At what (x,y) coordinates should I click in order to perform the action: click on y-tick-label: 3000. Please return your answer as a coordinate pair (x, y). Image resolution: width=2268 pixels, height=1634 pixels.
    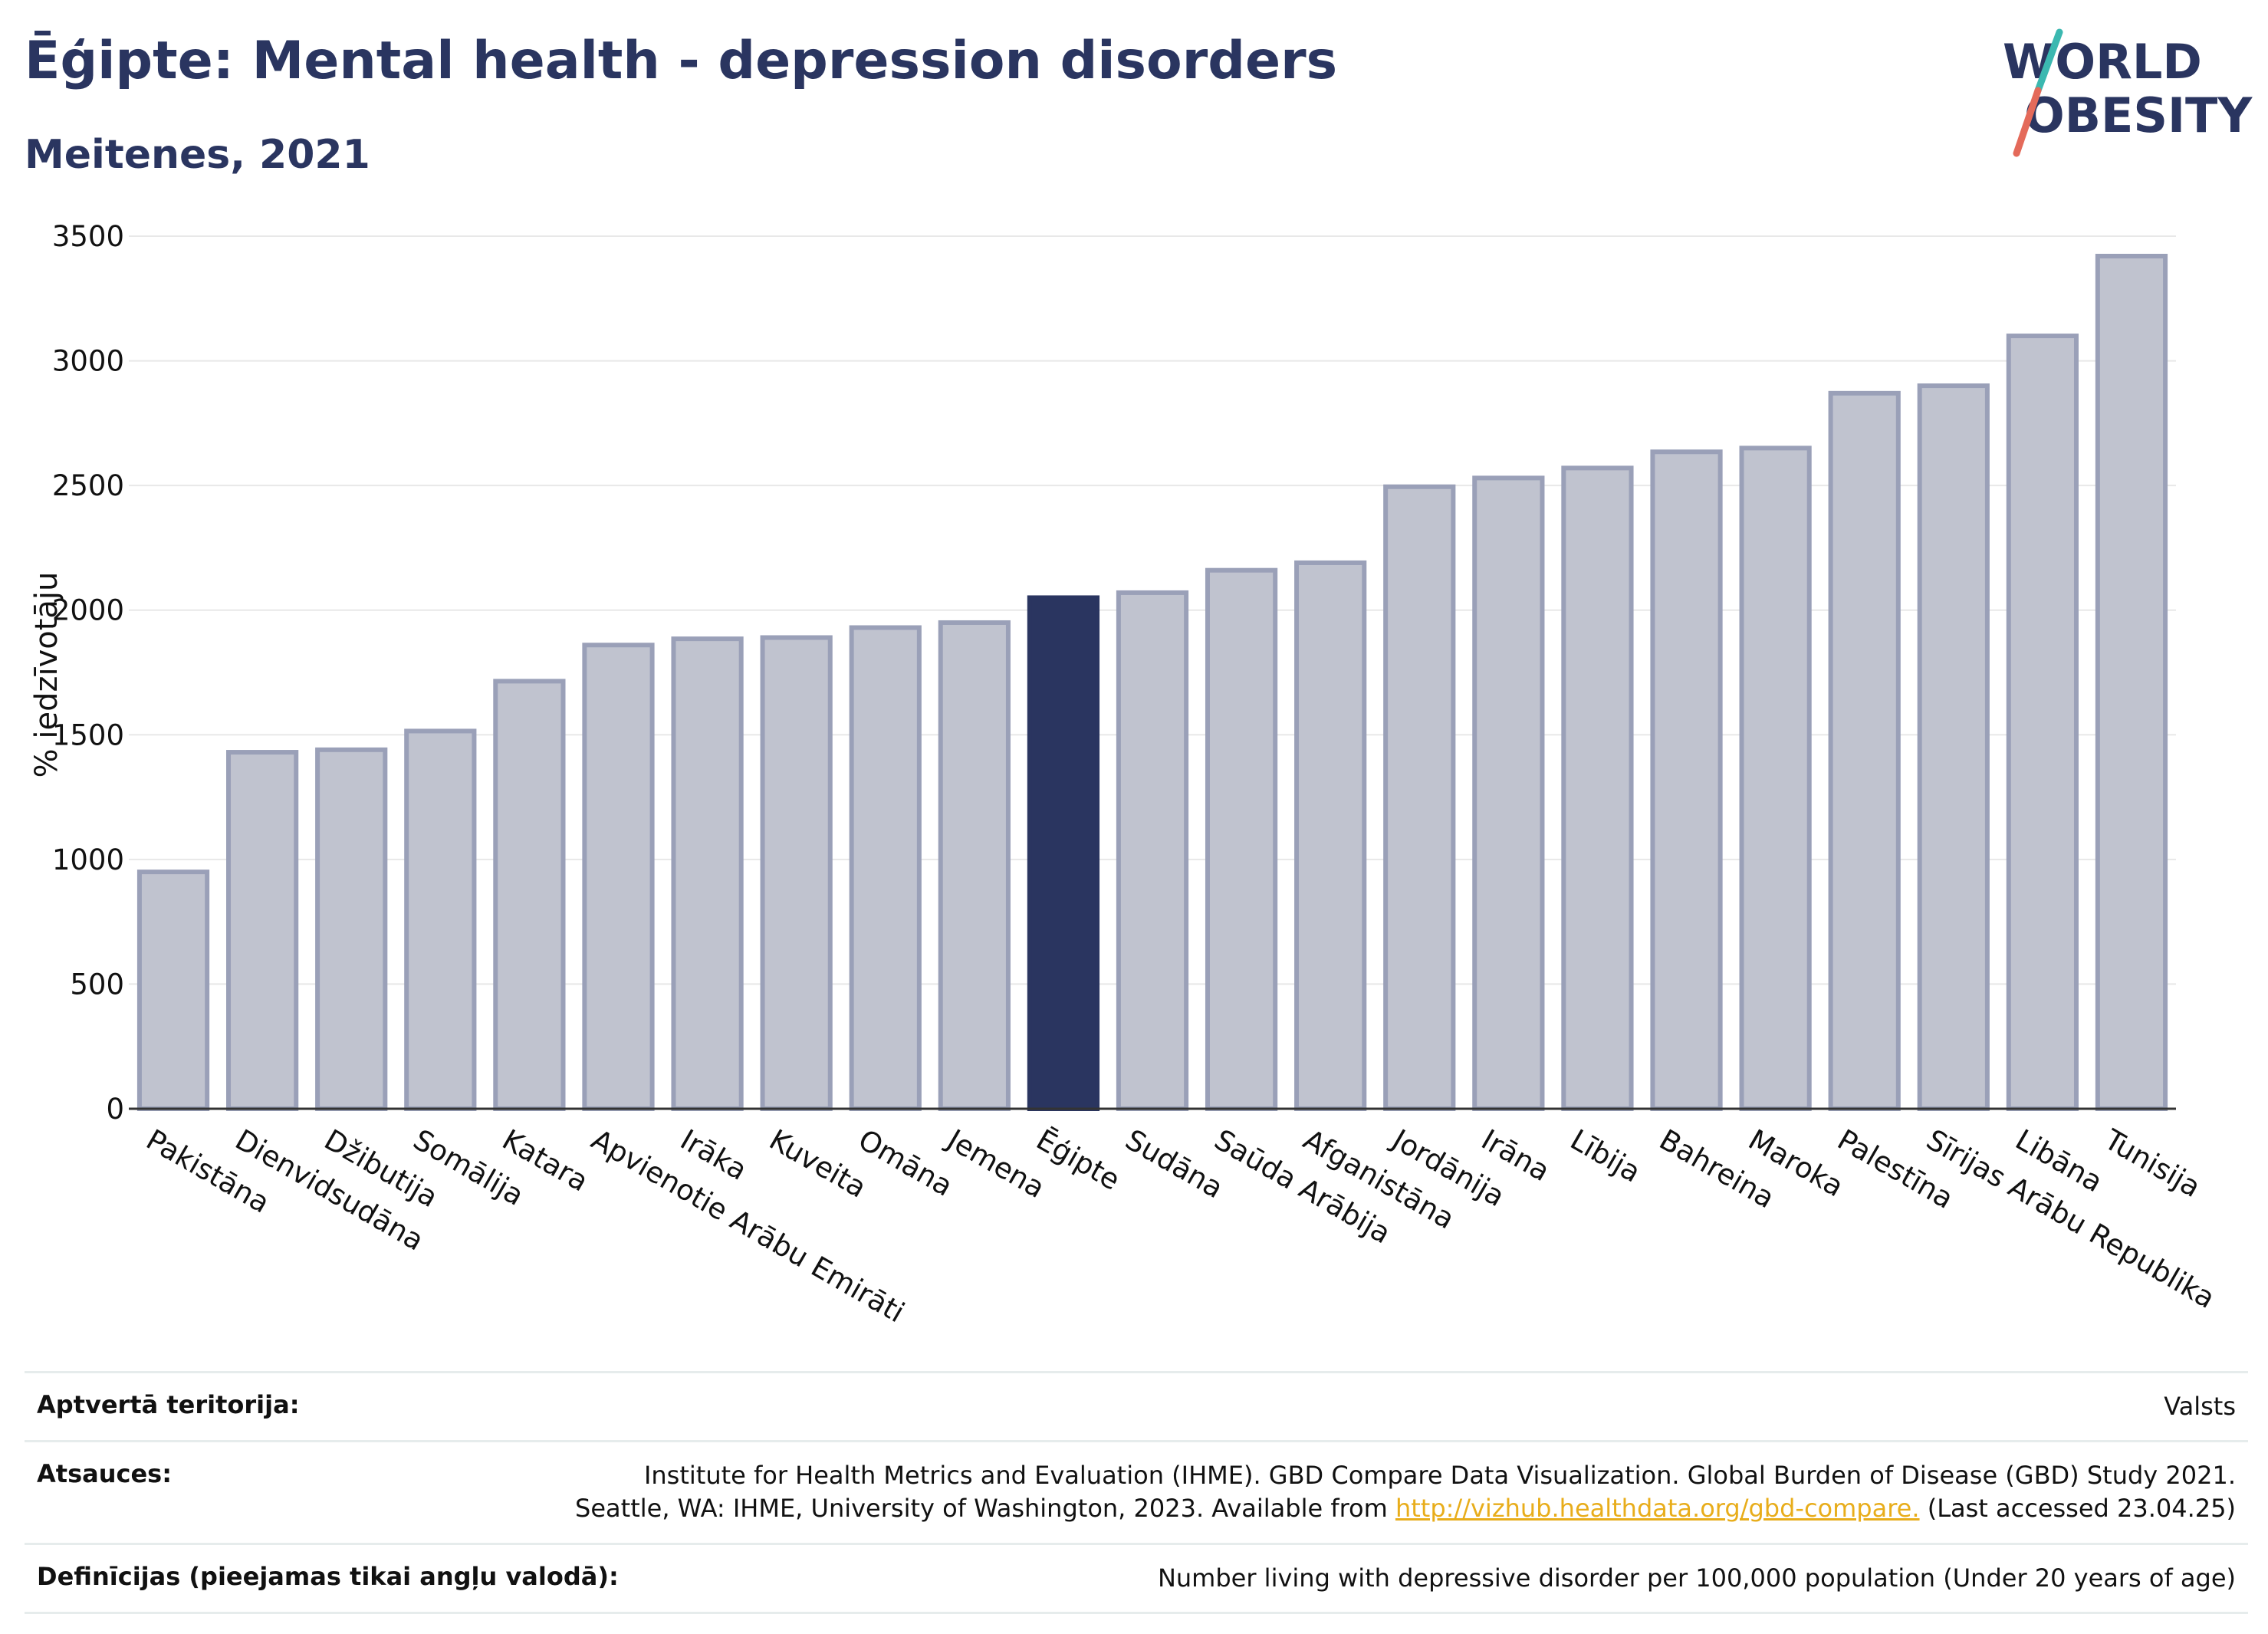
    Looking at the image, I should click on (88, 362).